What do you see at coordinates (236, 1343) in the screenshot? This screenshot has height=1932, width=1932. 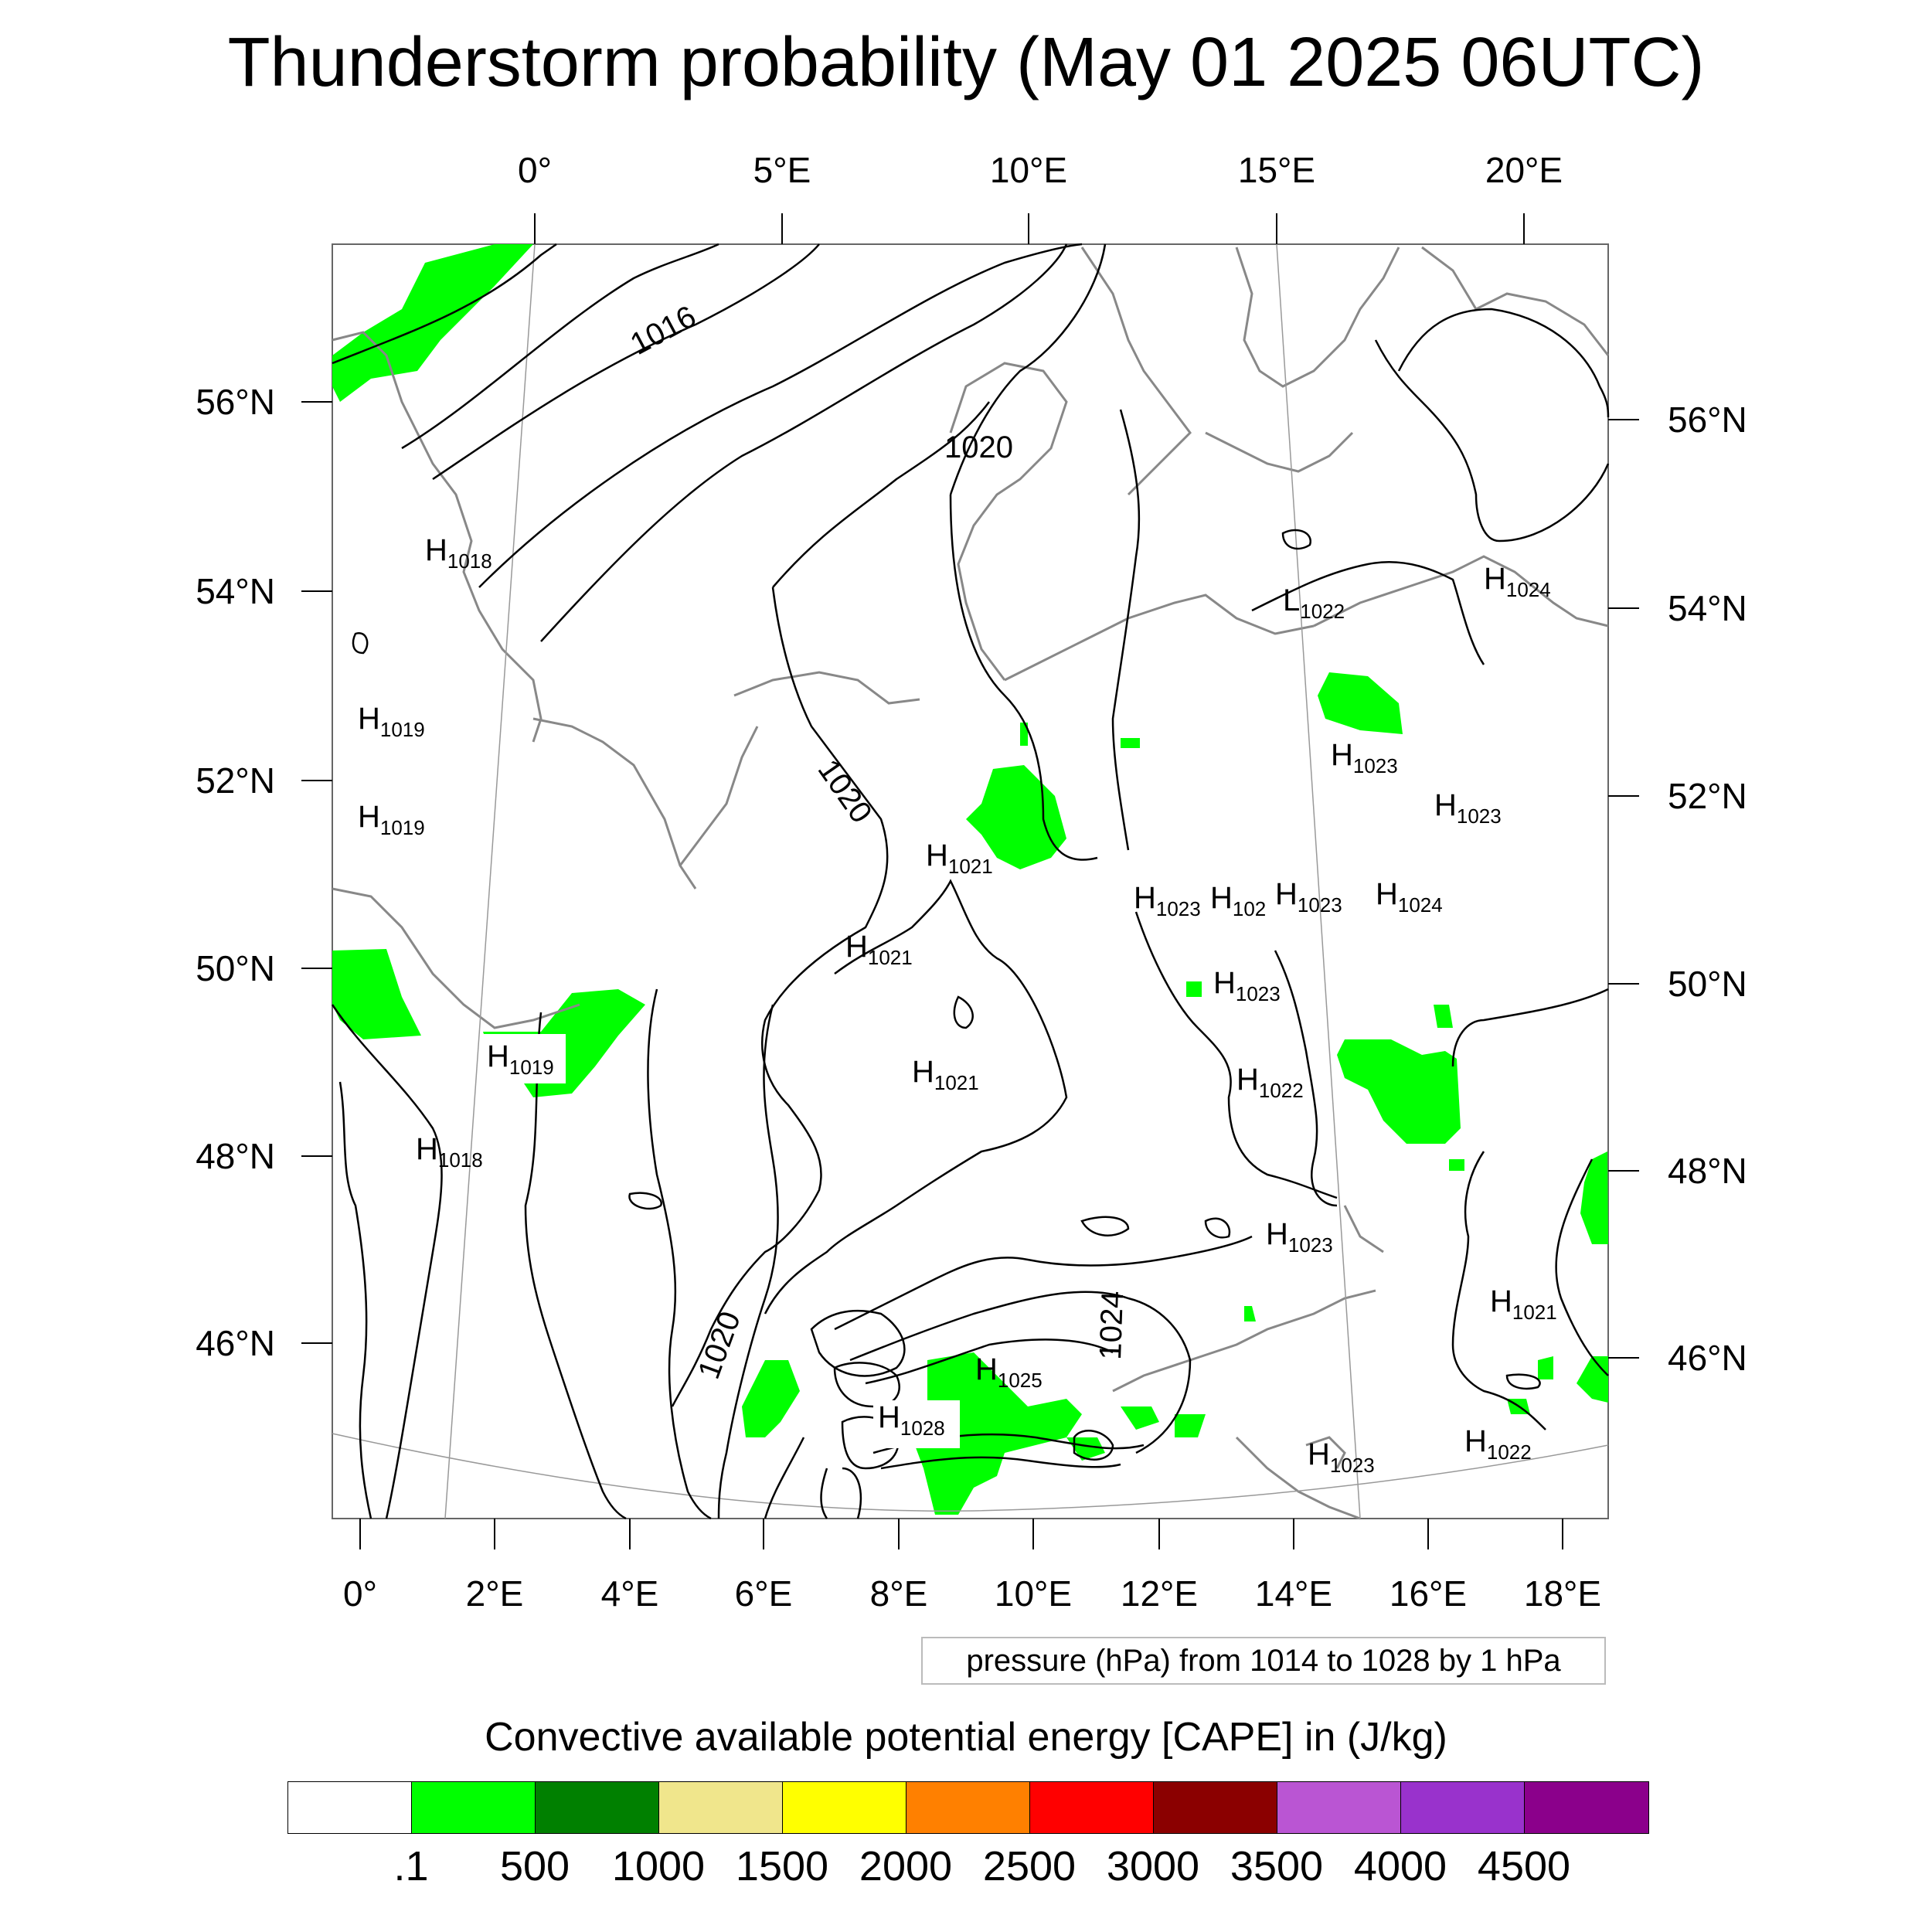 I see `left-lat-tick: 46°N` at bounding box center [236, 1343].